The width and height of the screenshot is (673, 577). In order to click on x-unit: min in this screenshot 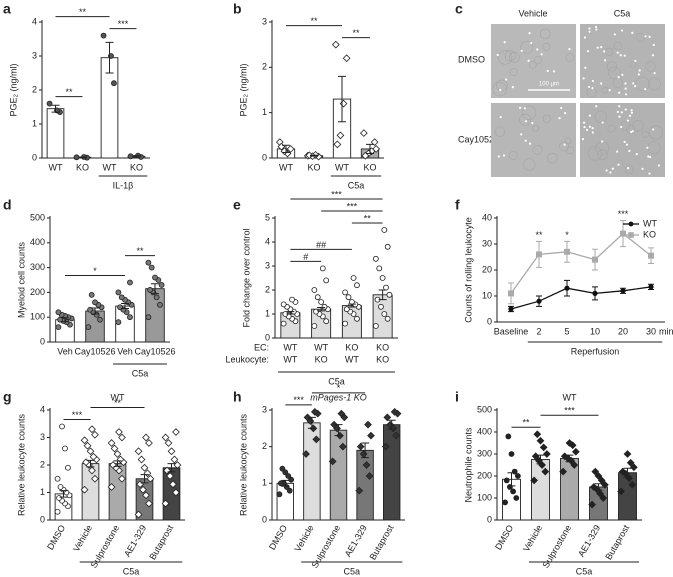, I will do `click(666, 331)`.